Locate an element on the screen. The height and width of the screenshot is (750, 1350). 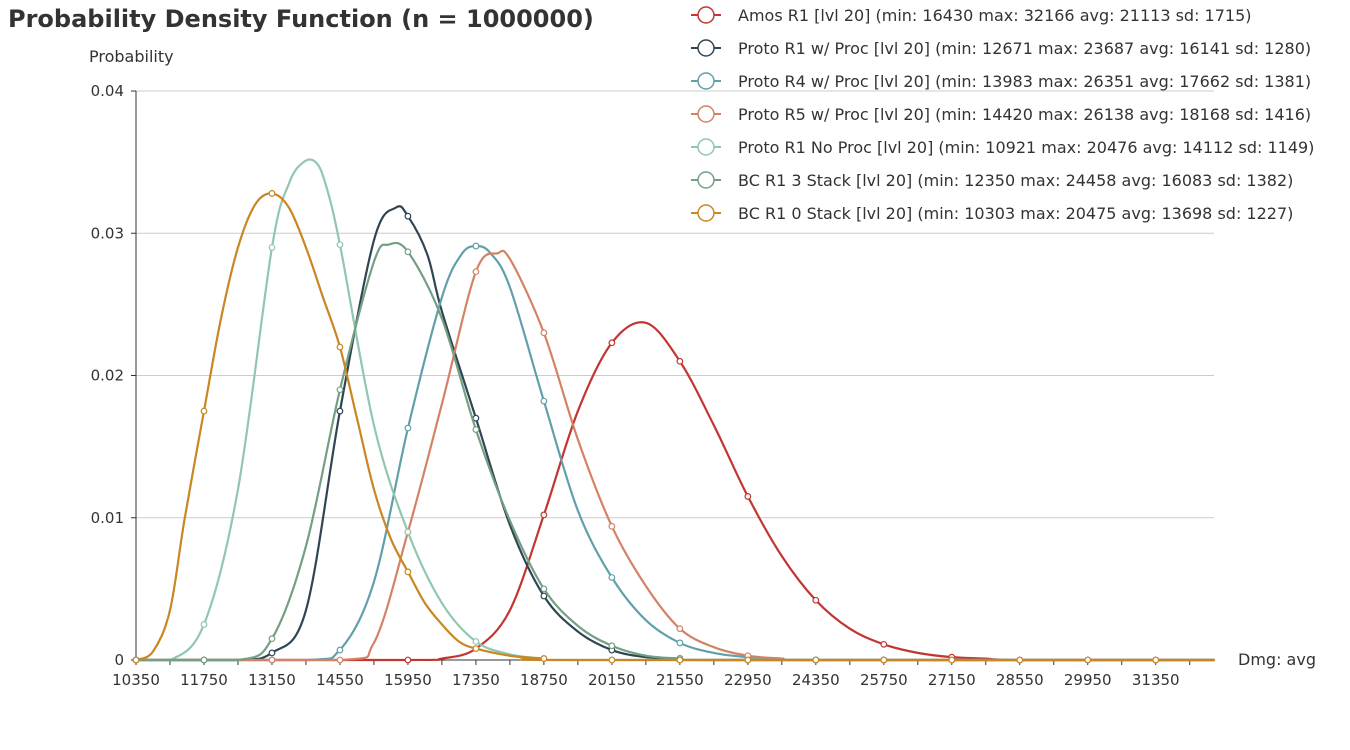
x-tick-label: 25750 is located at coordinates (884, 680).